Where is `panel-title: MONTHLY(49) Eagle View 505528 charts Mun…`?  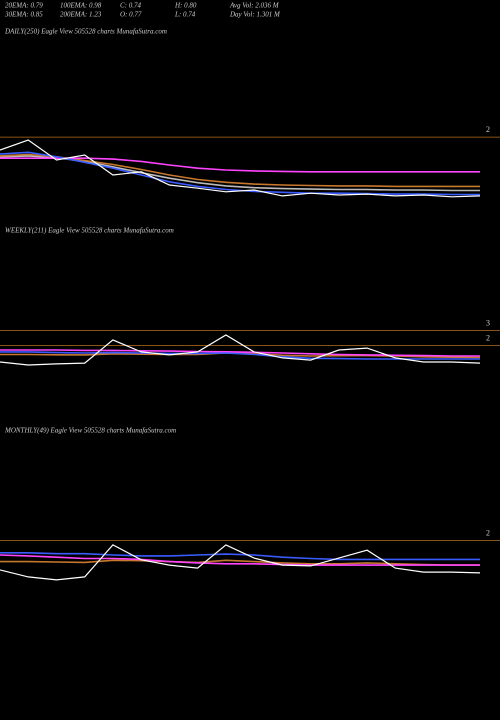 panel-title: MONTHLY(49) Eagle View 505528 charts Mun… is located at coordinates (90, 431).